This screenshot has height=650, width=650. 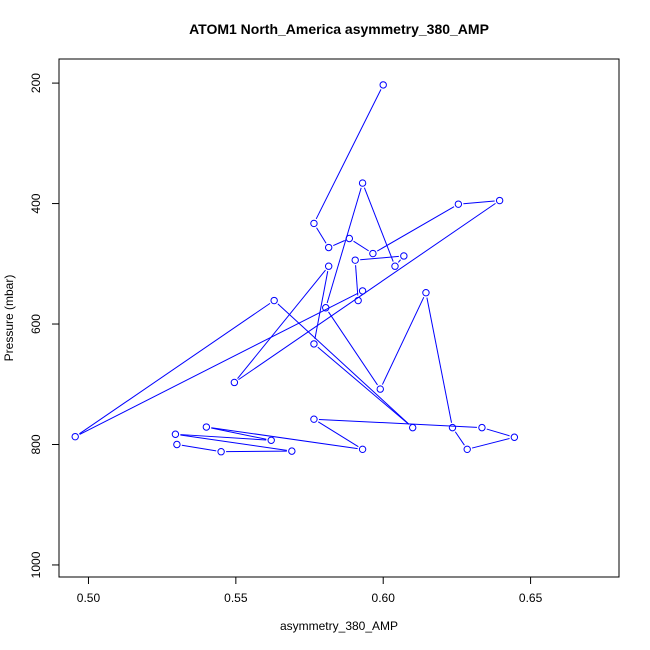 I want to click on y-tick-label: 400, so click(x=36, y=203).